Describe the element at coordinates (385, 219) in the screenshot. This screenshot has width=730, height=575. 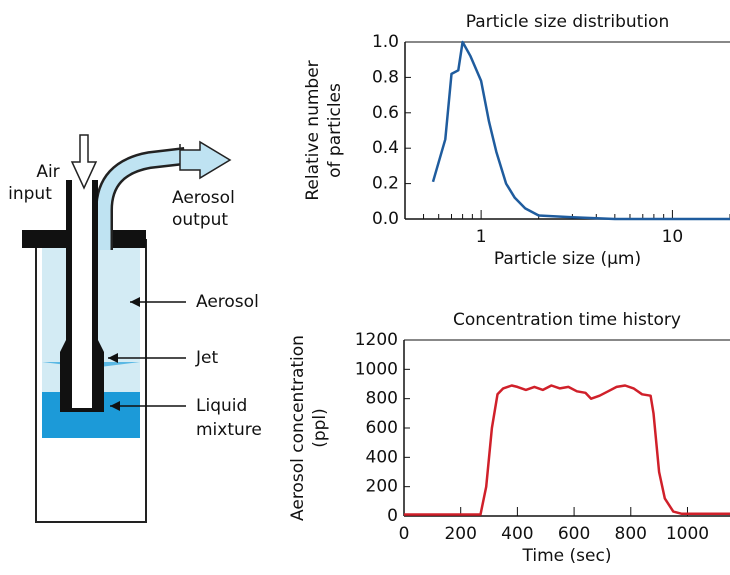
I see `y-tick-label: 0.0` at that location.